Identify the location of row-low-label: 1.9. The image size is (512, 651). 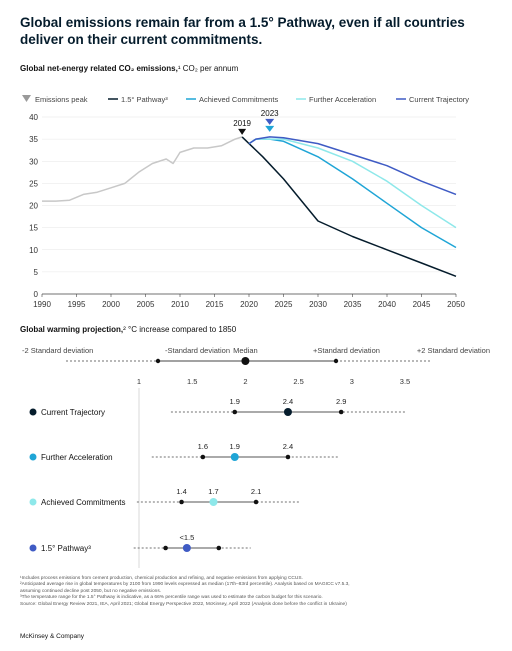
(235, 401).